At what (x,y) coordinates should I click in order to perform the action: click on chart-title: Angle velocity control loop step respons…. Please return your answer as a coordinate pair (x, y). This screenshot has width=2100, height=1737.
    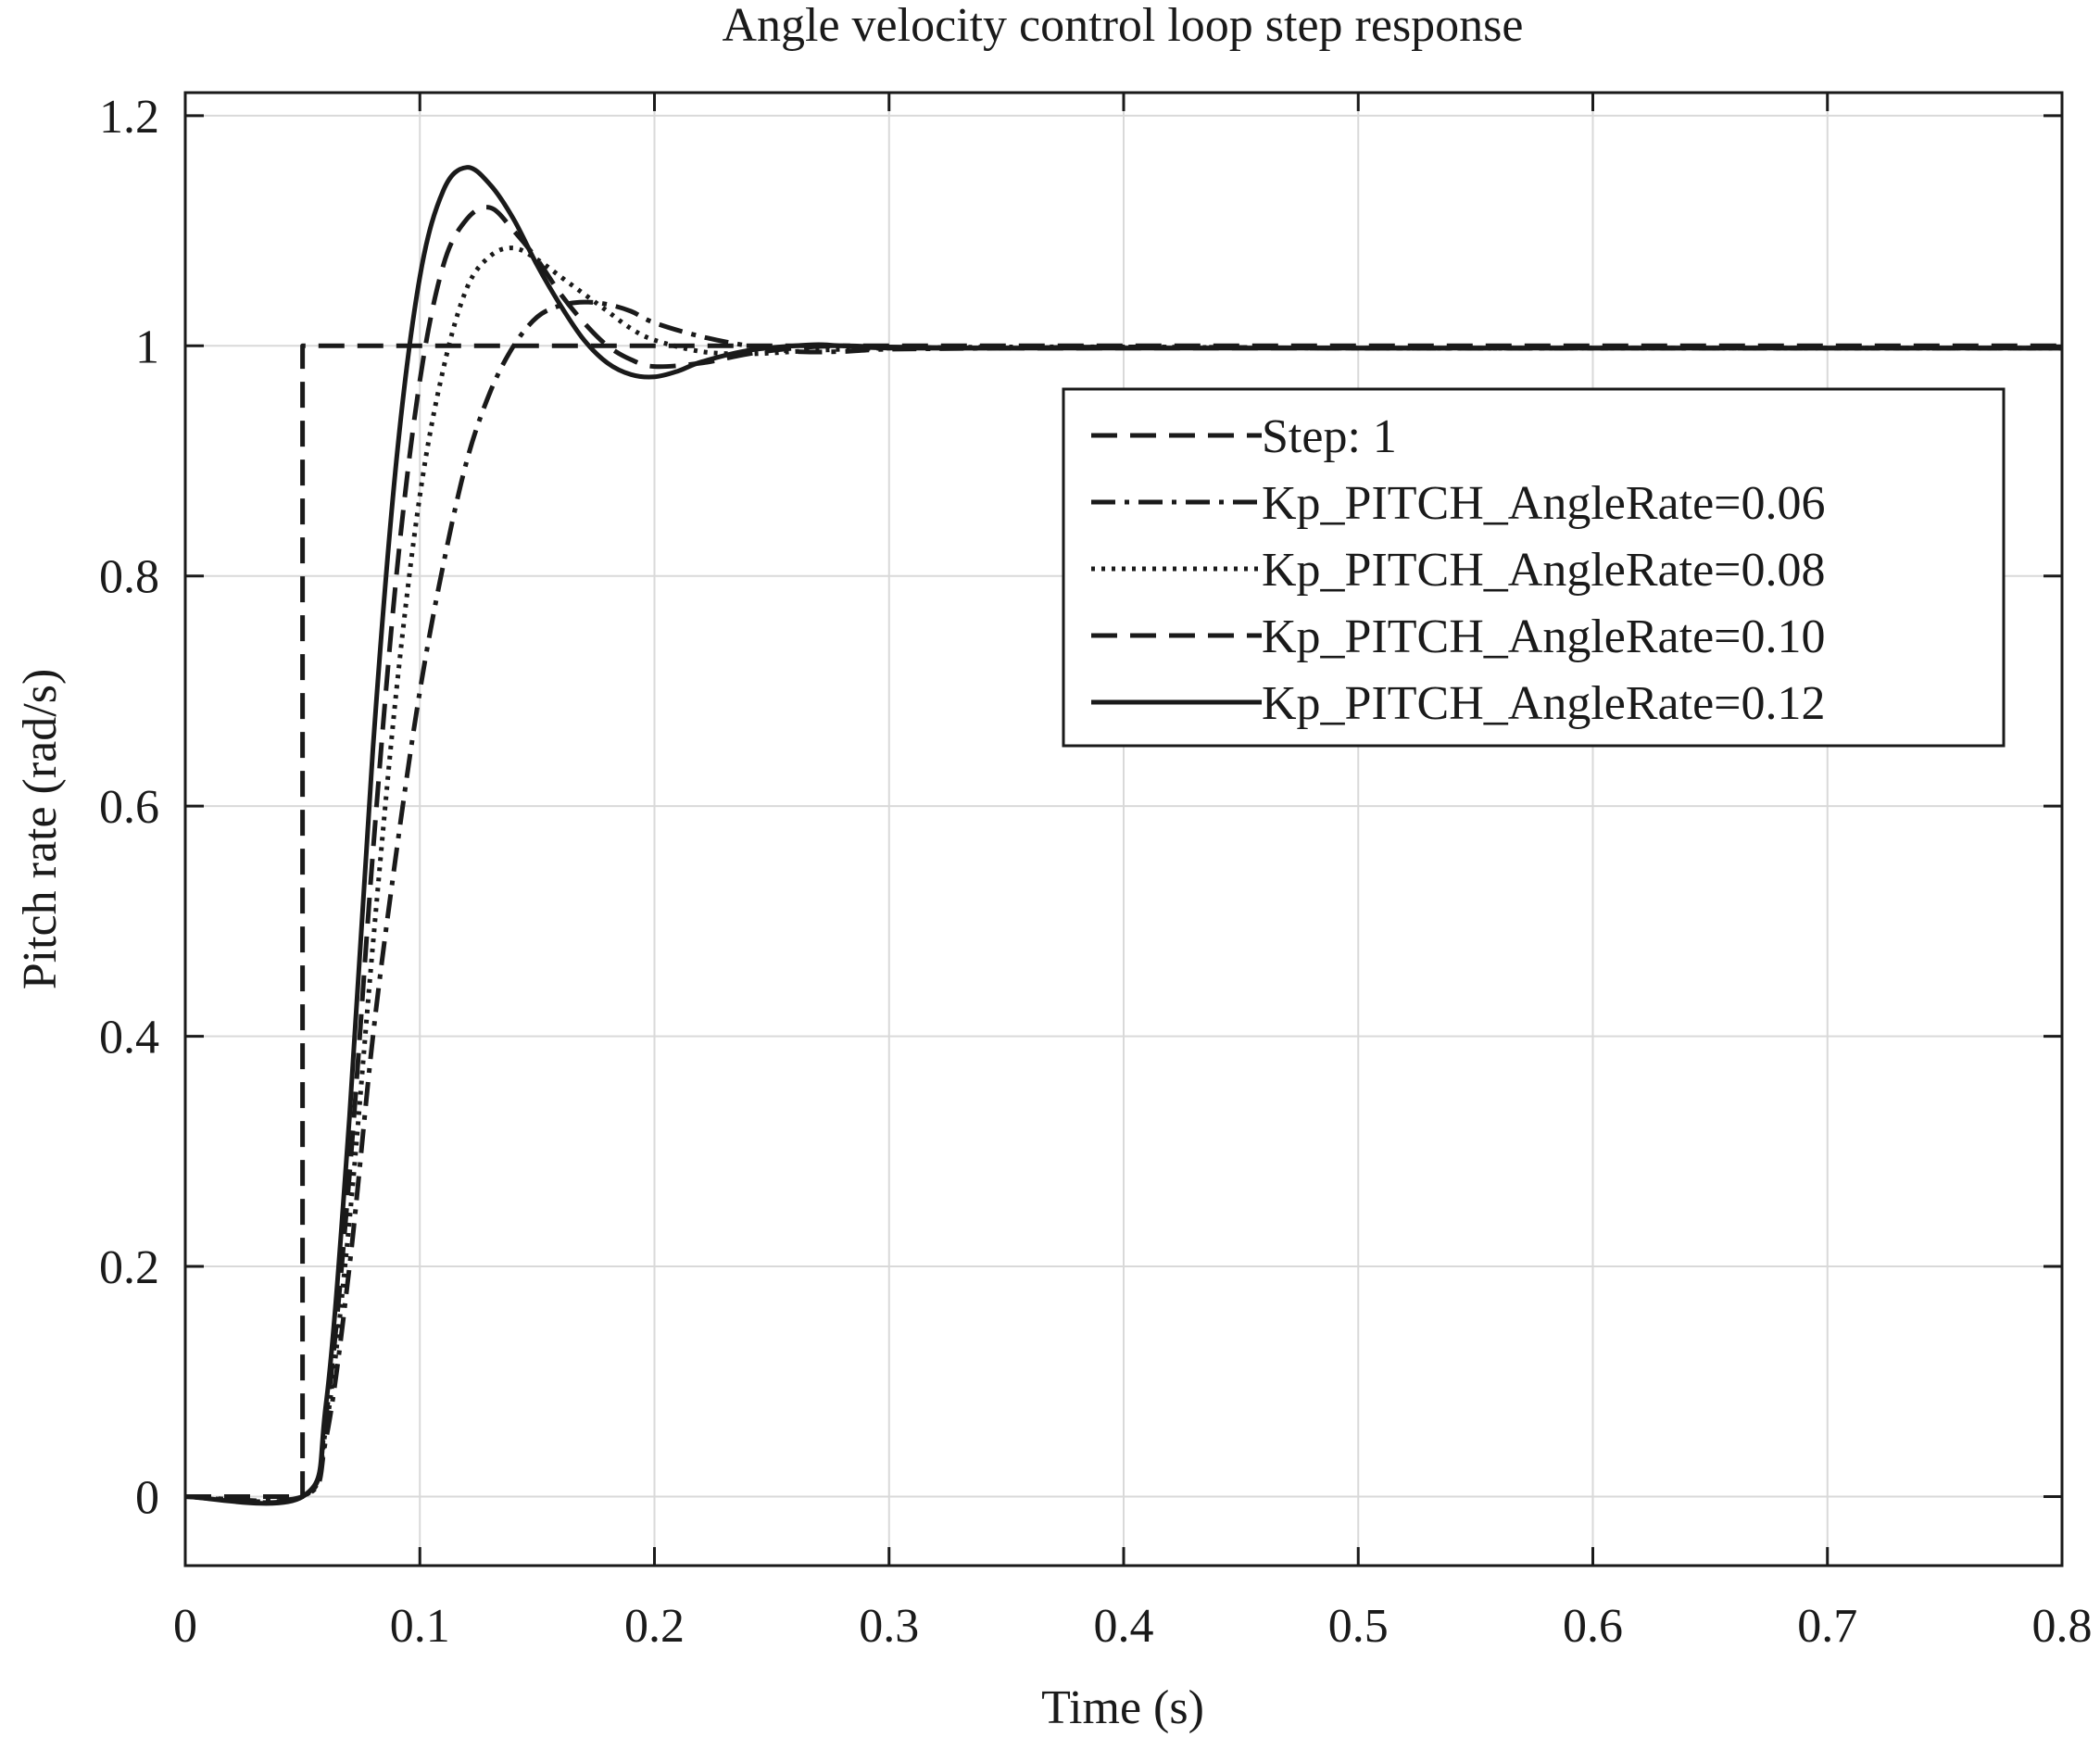
    Looking at the image, I should click on (1122, 26).